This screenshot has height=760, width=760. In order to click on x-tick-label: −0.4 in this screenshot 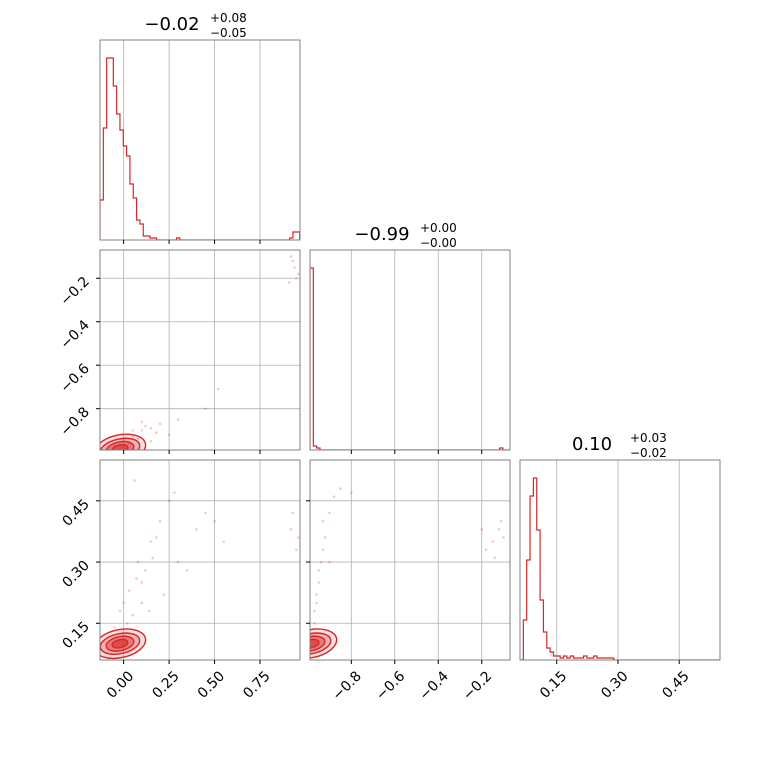, I will do `click(434, 685)`.